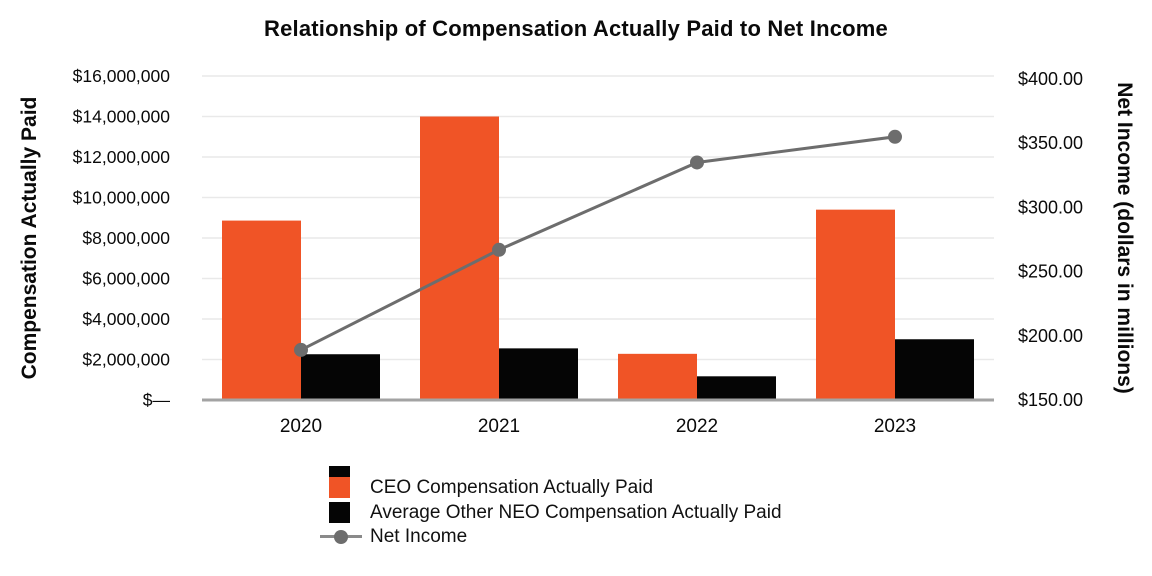 Image resolution: width=1152 pixels, height=576 pixels. Describe the element at coordinates (1050, 336) in the screenshot. I see `right-tick-label: $200.00` at that location.